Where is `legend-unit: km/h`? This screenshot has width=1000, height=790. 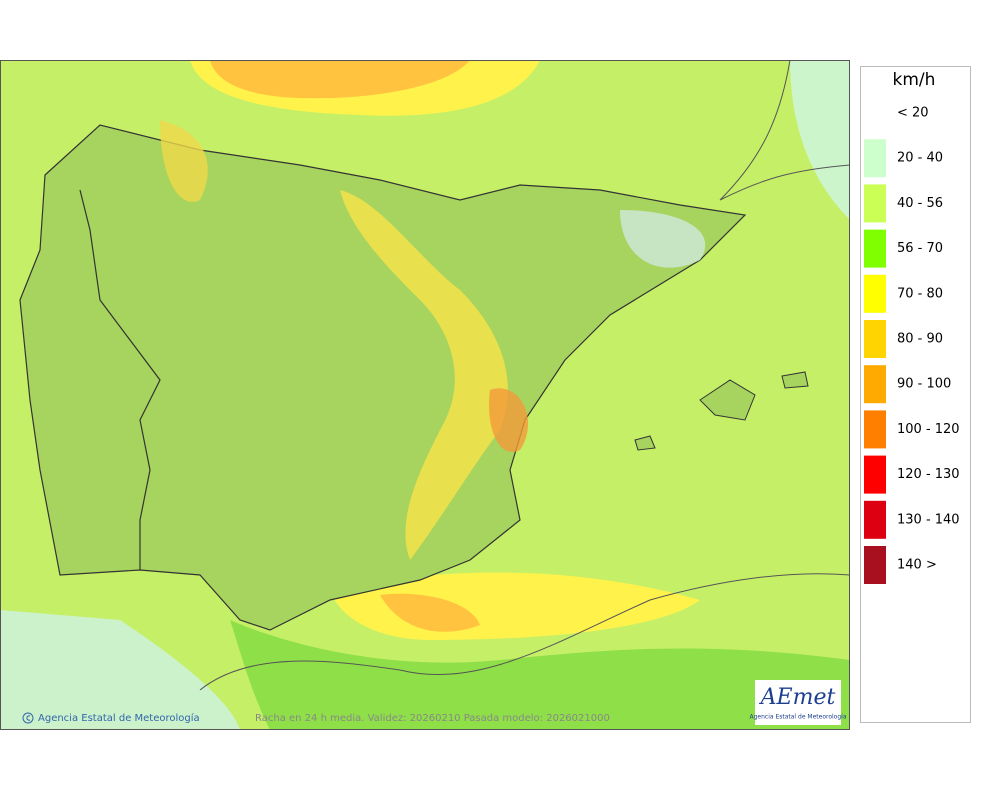
legend-unit: km/h is located at coordinates (914, 80).